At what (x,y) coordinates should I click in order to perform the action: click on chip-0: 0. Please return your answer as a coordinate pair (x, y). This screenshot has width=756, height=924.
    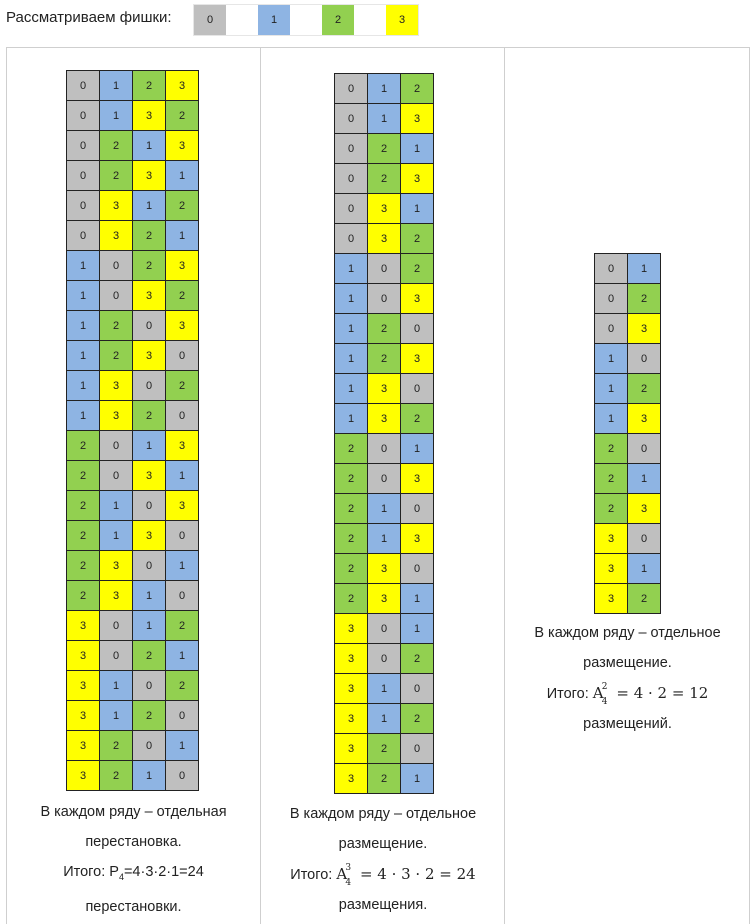
    Looking at the image, I should click on (210, 20).